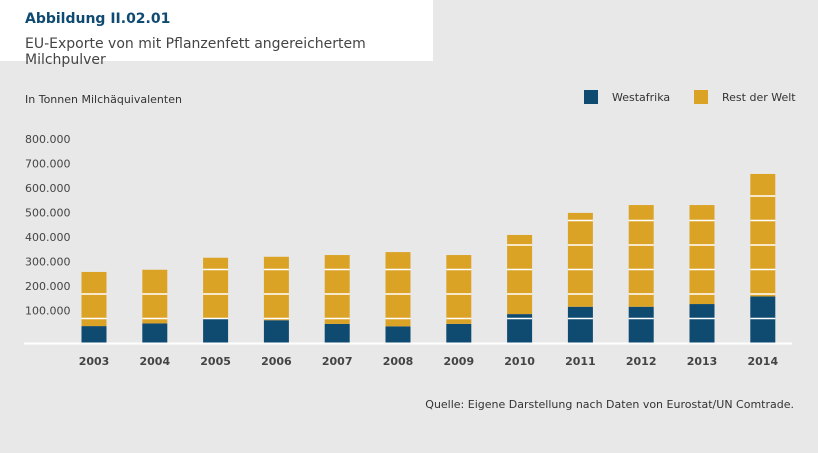 This screenshot has height=453, width=818. I want to click on bar-westafrika-2009, so click(459, 333).